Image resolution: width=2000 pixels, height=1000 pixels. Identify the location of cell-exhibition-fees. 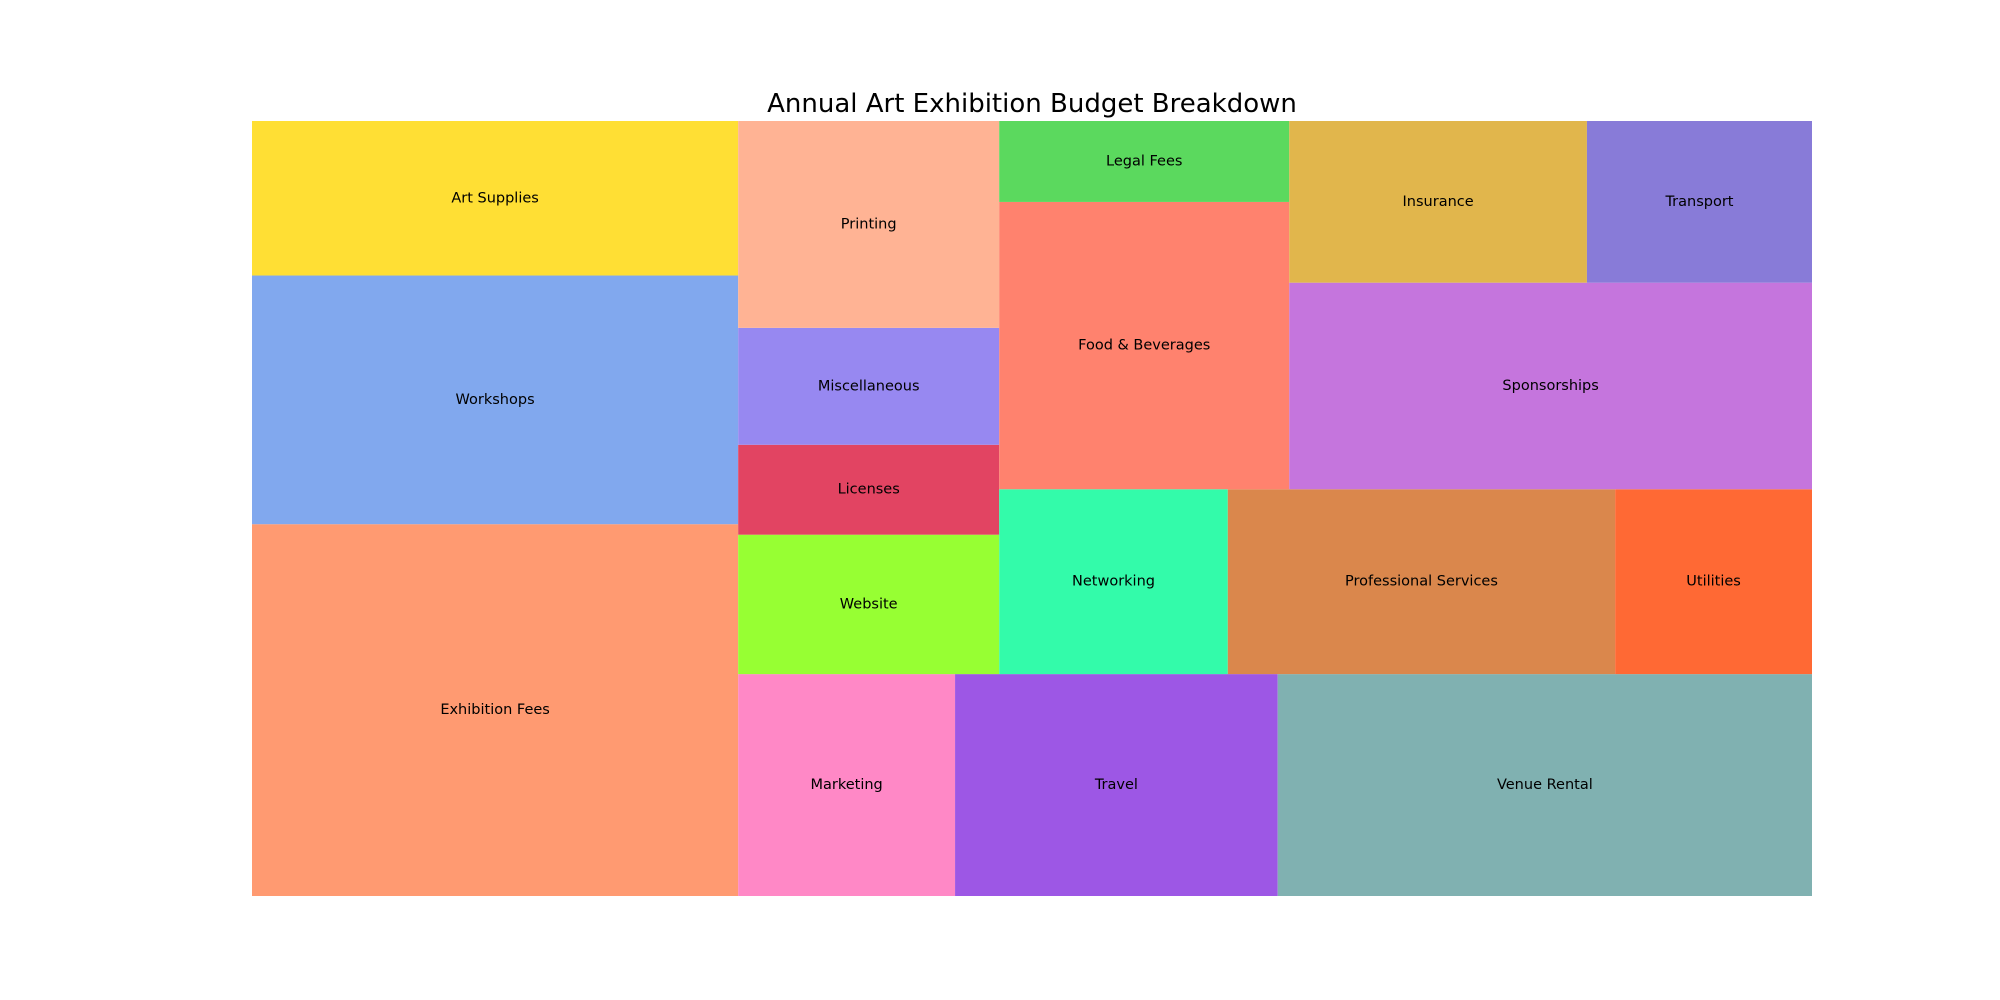
(495, 710).